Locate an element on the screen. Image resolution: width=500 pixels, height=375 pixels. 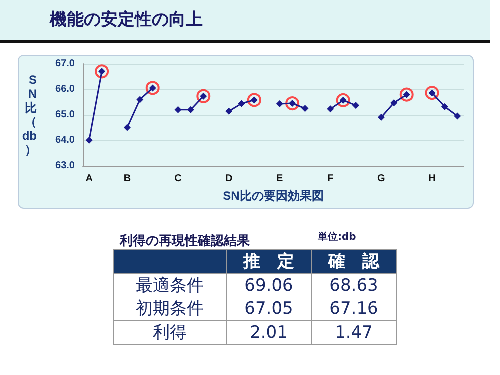
text: 単位:db is located at coordinates (337, 237).